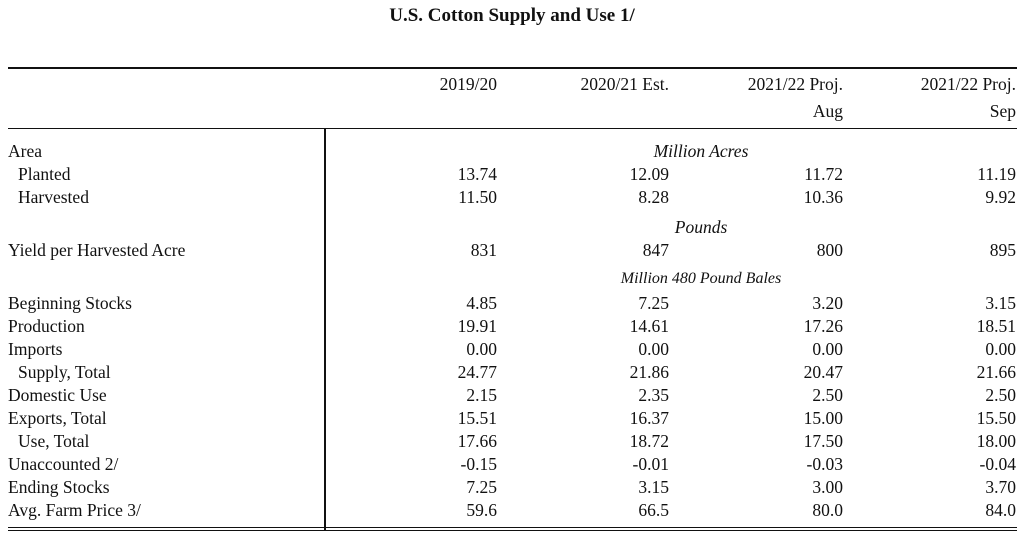 Image resolution: width=1024 pixels, height=534 pixels. Describe the element at coordinates (59, 487) in the screenshot. I see `row-label: Ending Stocks` at that location.